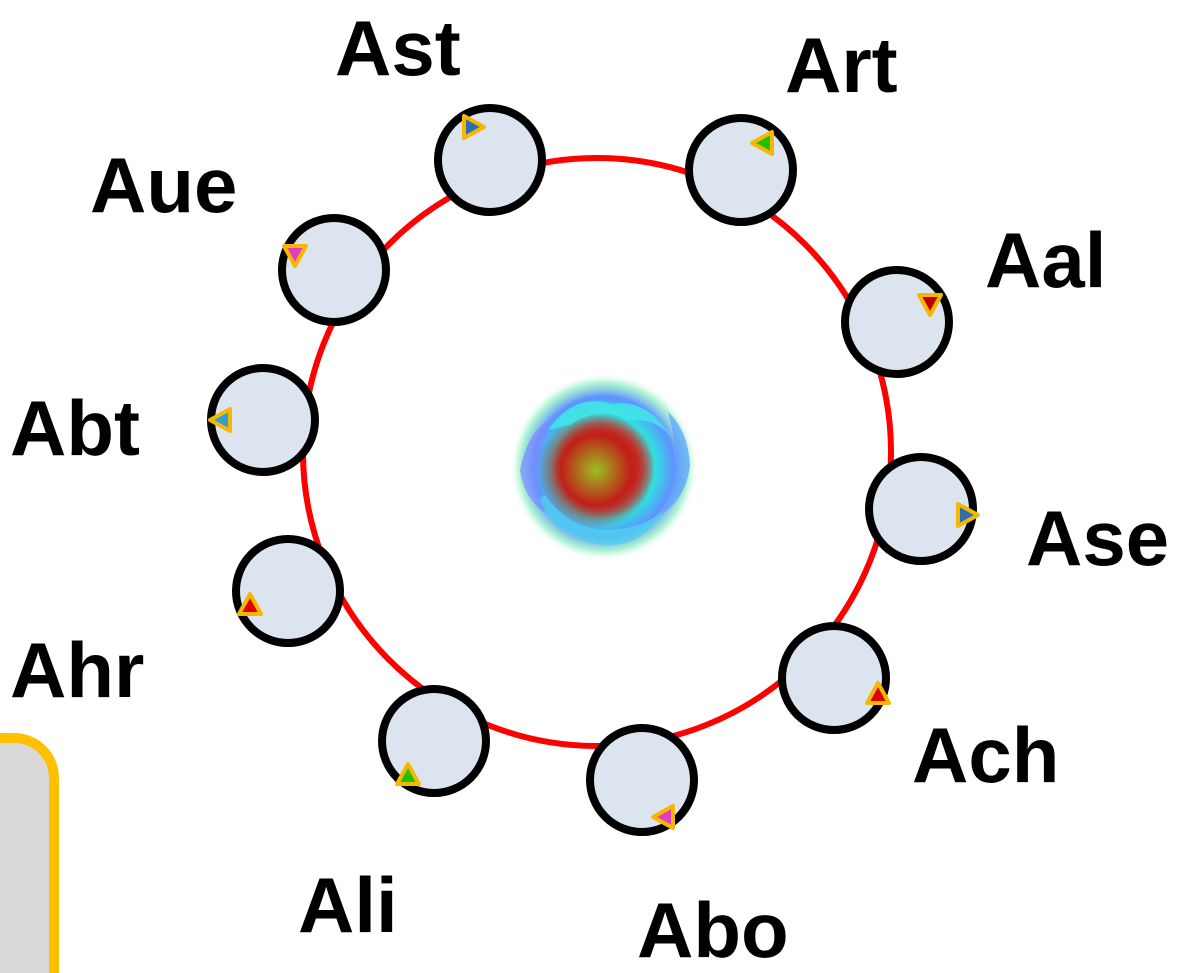  I want to click on node-label-ase: Ase, so click(1097, 538).